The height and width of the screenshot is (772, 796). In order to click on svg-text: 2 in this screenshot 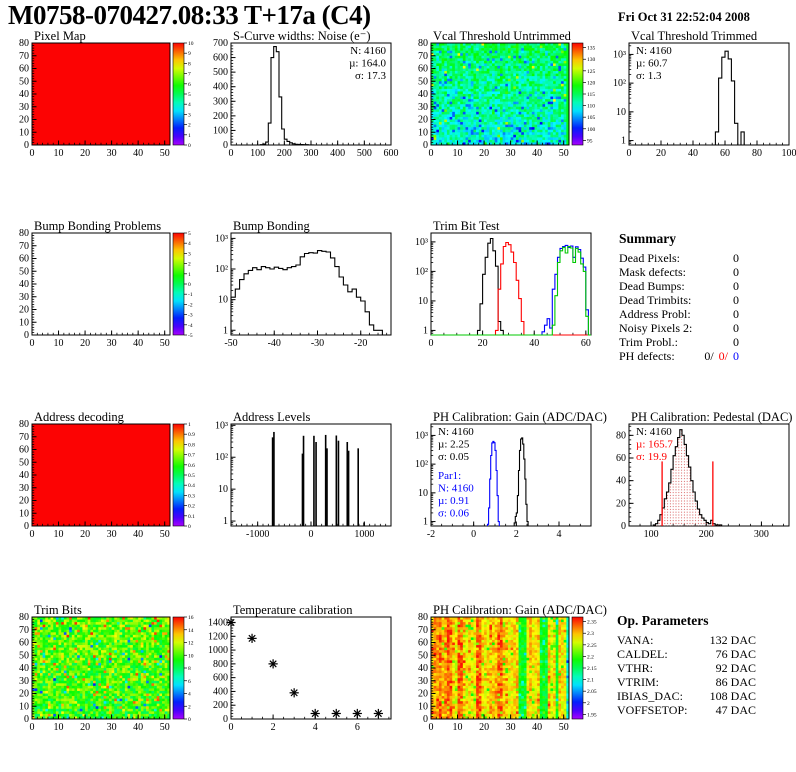, I will do `click(189, 126)`.